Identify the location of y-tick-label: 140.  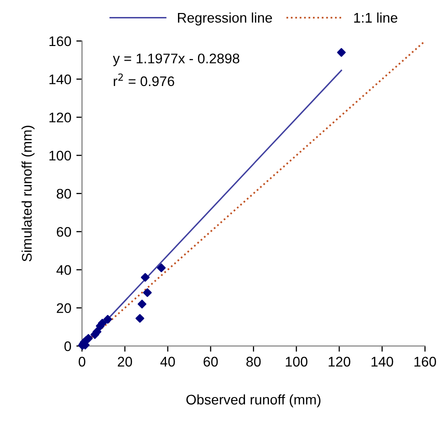
(60, 79).